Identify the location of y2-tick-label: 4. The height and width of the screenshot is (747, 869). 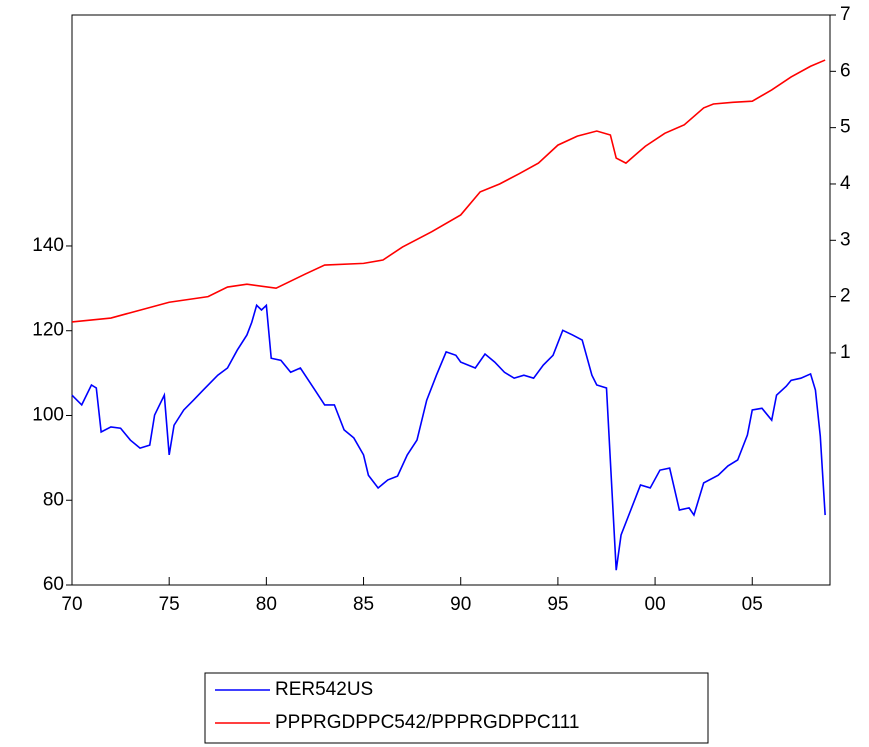
(845, 183).